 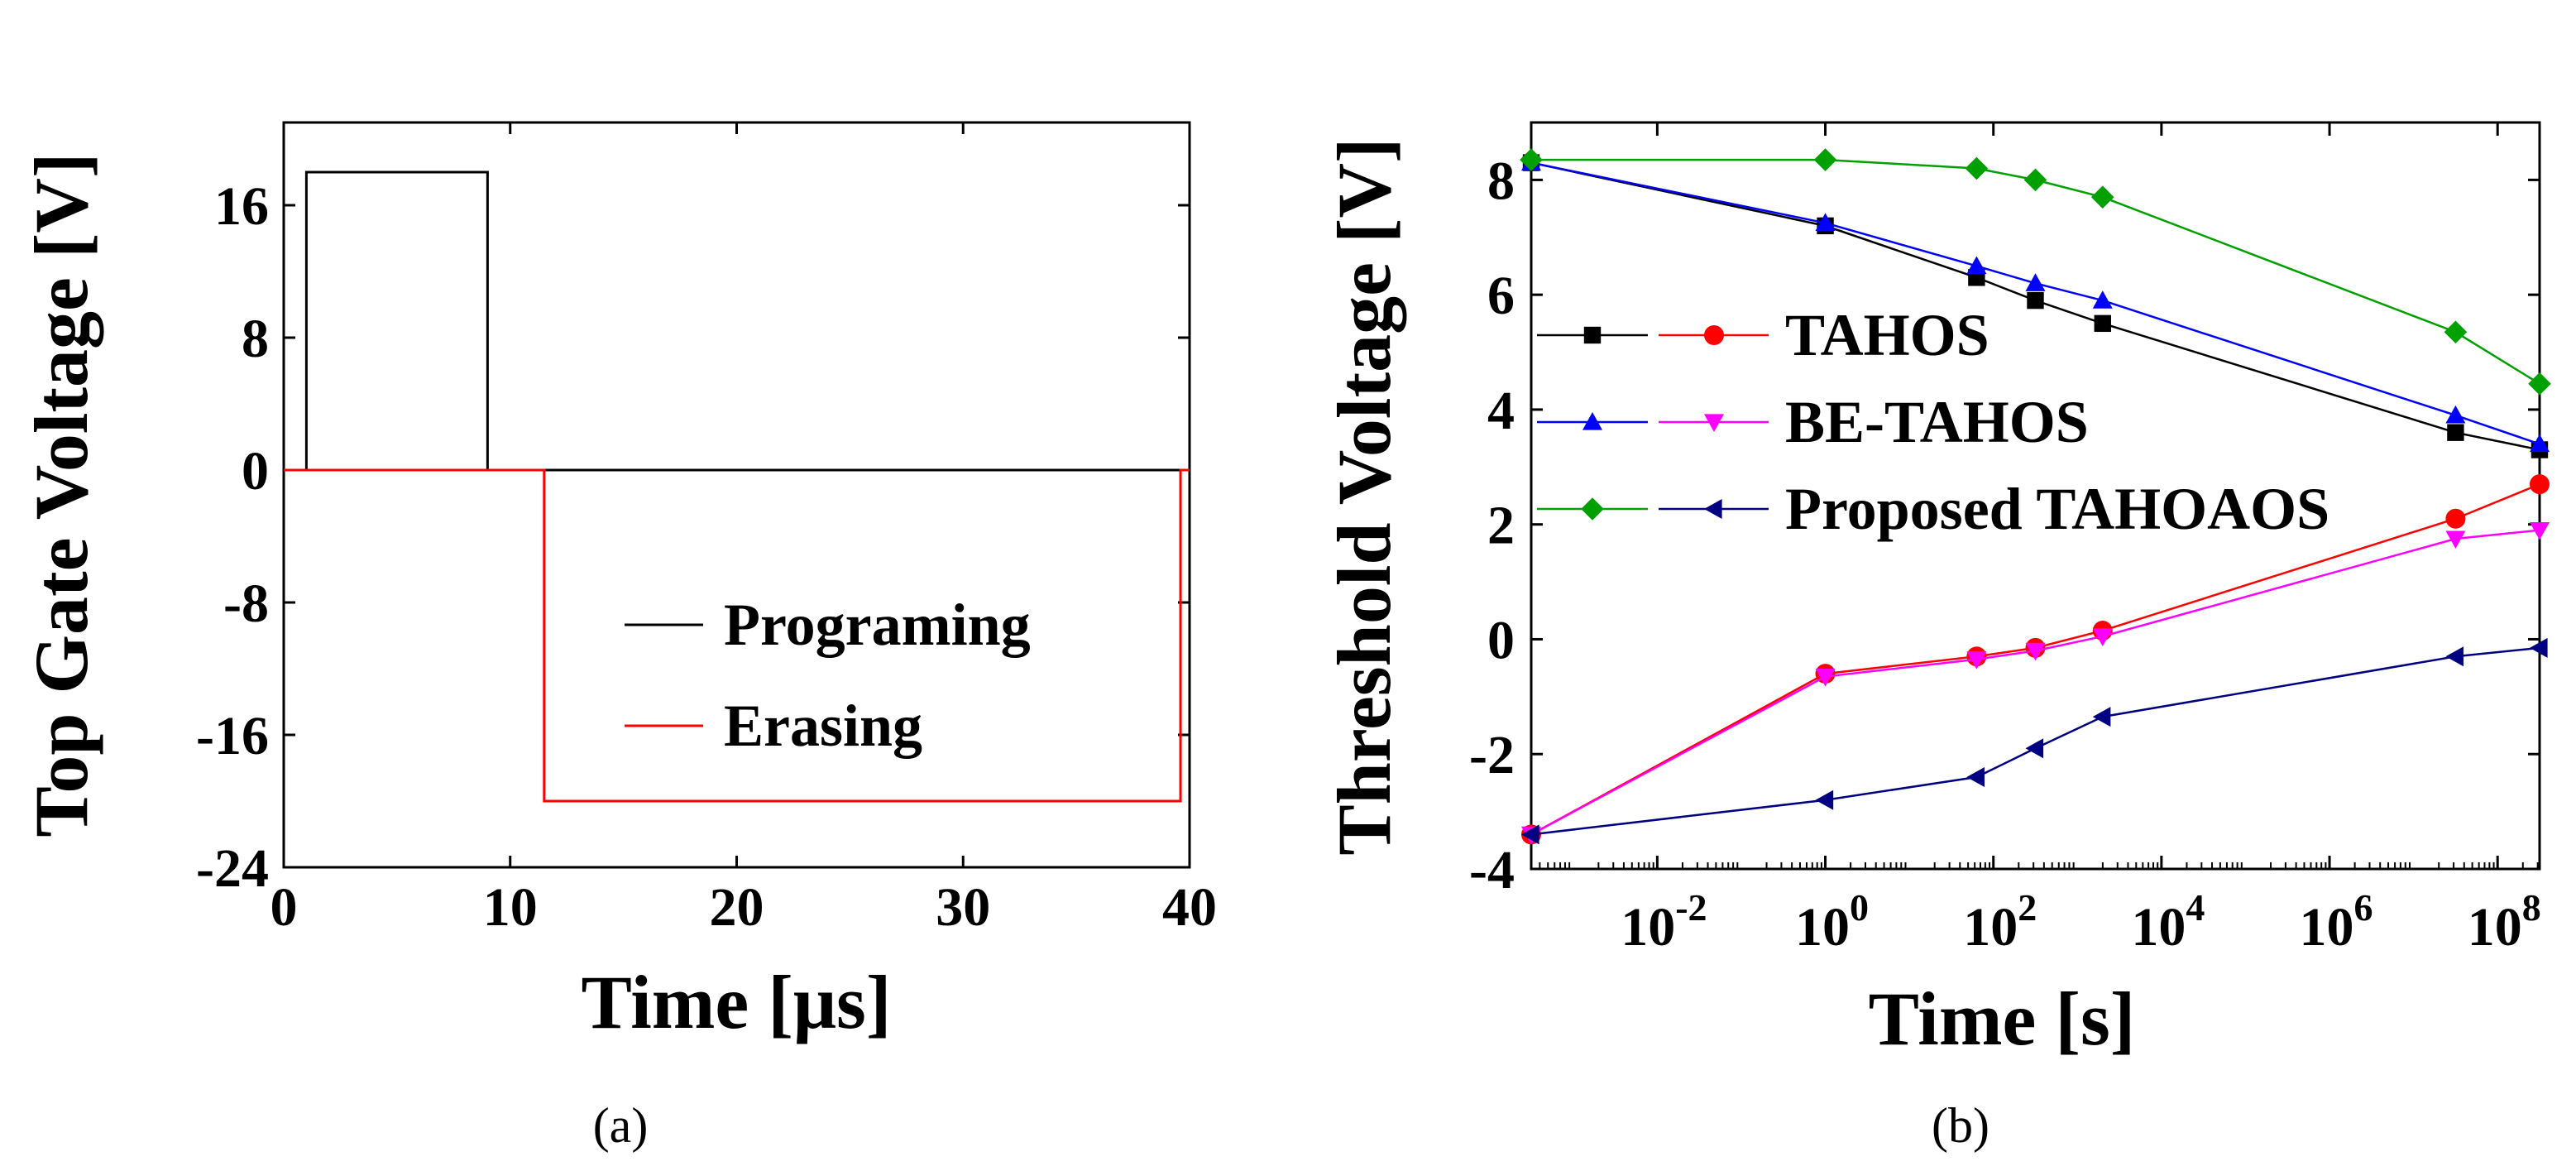 I want to click on panel-b-x-tick-label: 10², so click(x=2000, y=921).